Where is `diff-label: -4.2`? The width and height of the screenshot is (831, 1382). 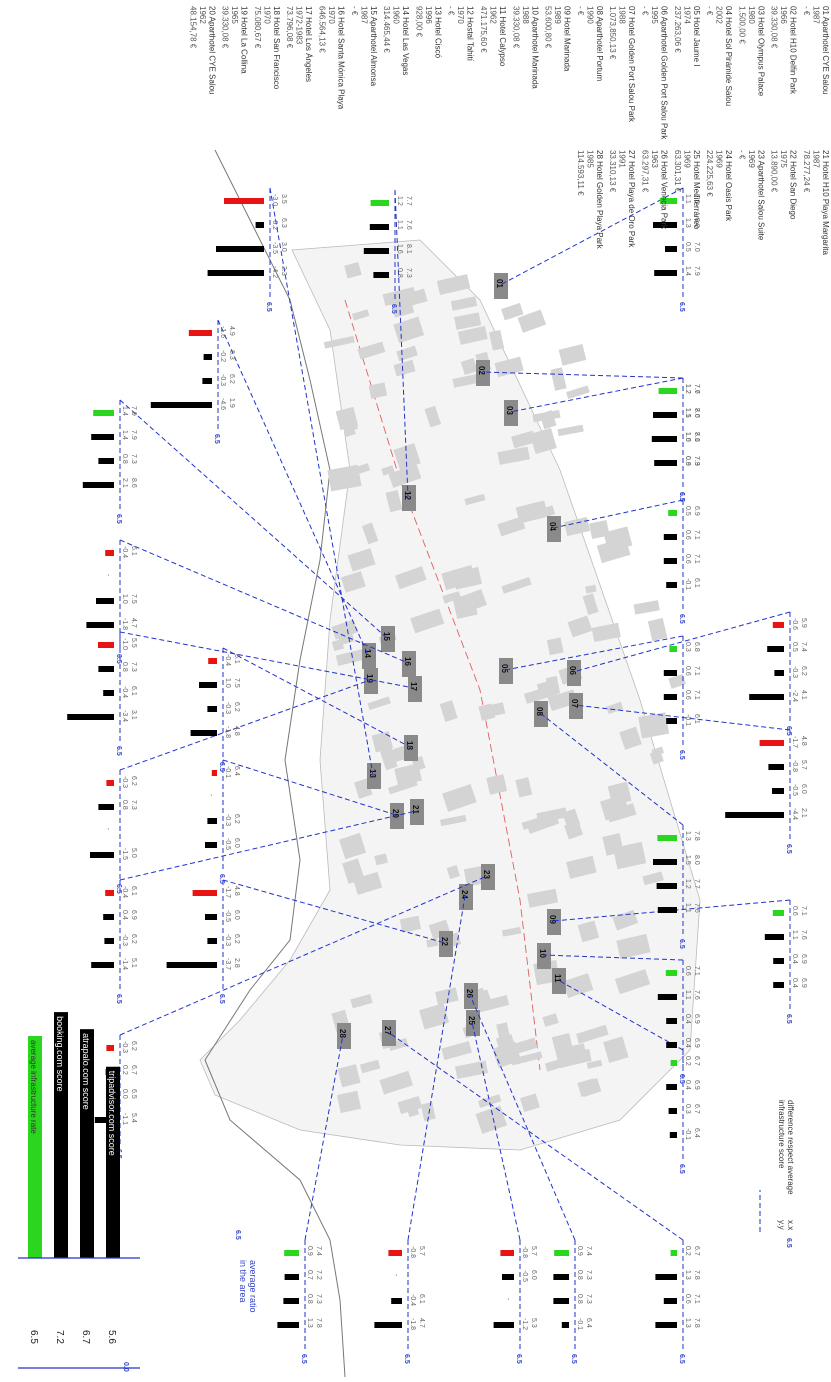 diff-label: -4.2 is located at coordinates (274, 272).